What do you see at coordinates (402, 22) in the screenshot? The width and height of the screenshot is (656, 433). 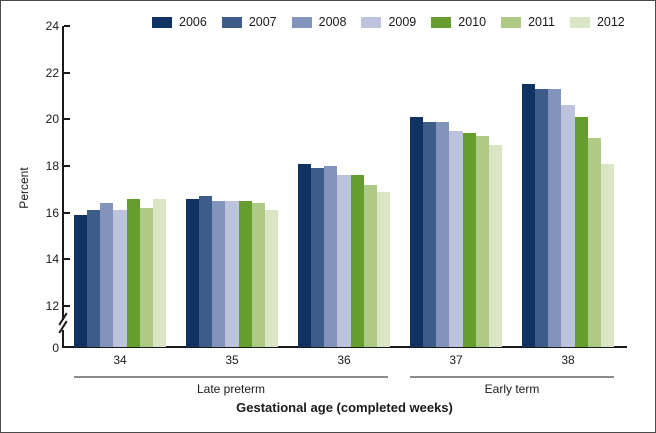 I see `legend-label: 2009` at bounding box center [402, 22].